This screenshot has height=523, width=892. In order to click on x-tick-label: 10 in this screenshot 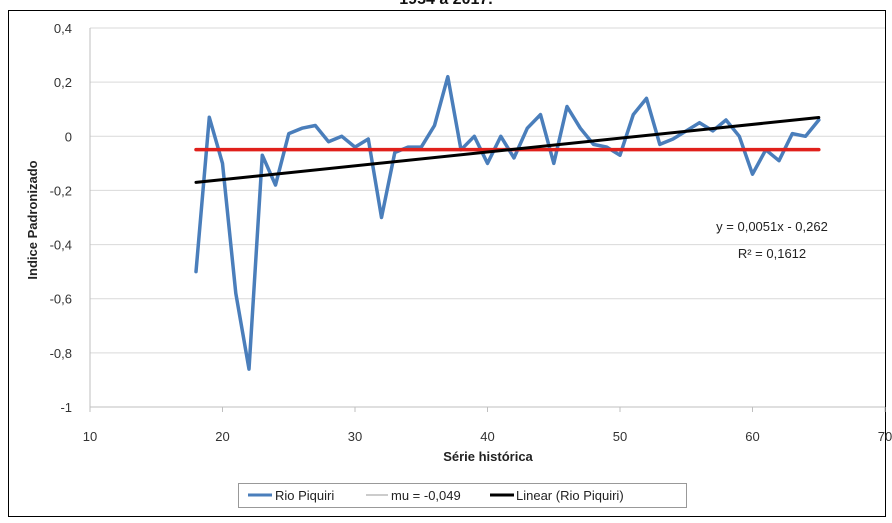, I will do `click(90, 436)`.